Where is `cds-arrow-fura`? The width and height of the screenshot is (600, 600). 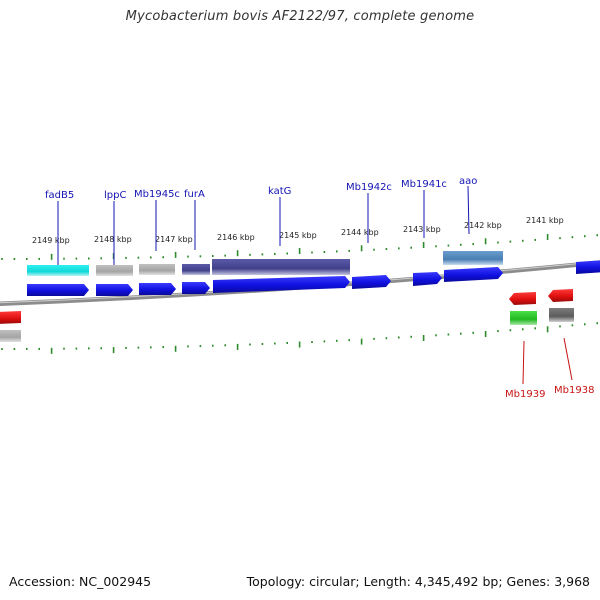
cds-arrow-fura is located at coordinates (196, 288).